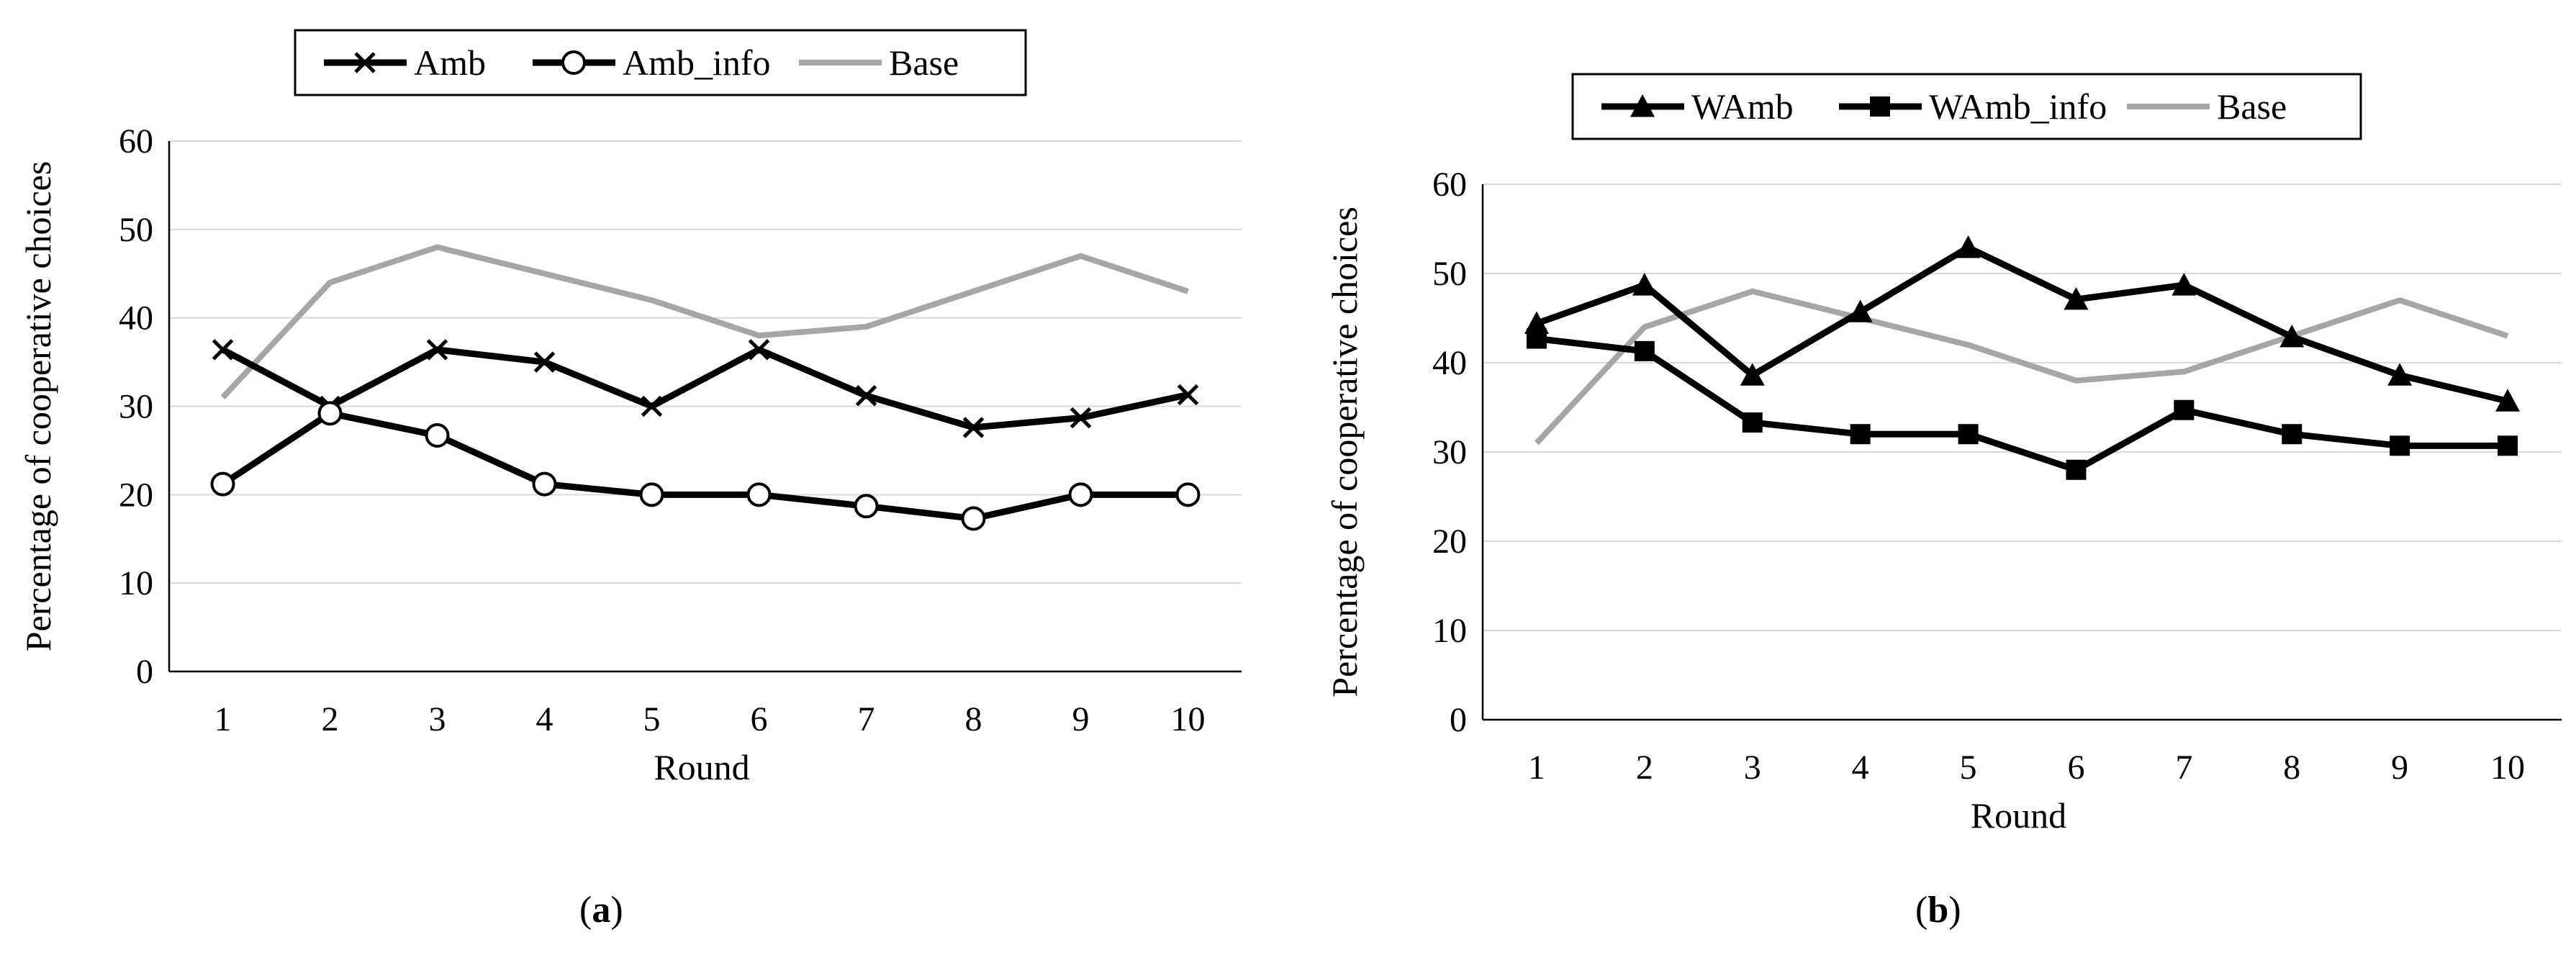  I want to click on caption-b: (b), so click(1938, 910).